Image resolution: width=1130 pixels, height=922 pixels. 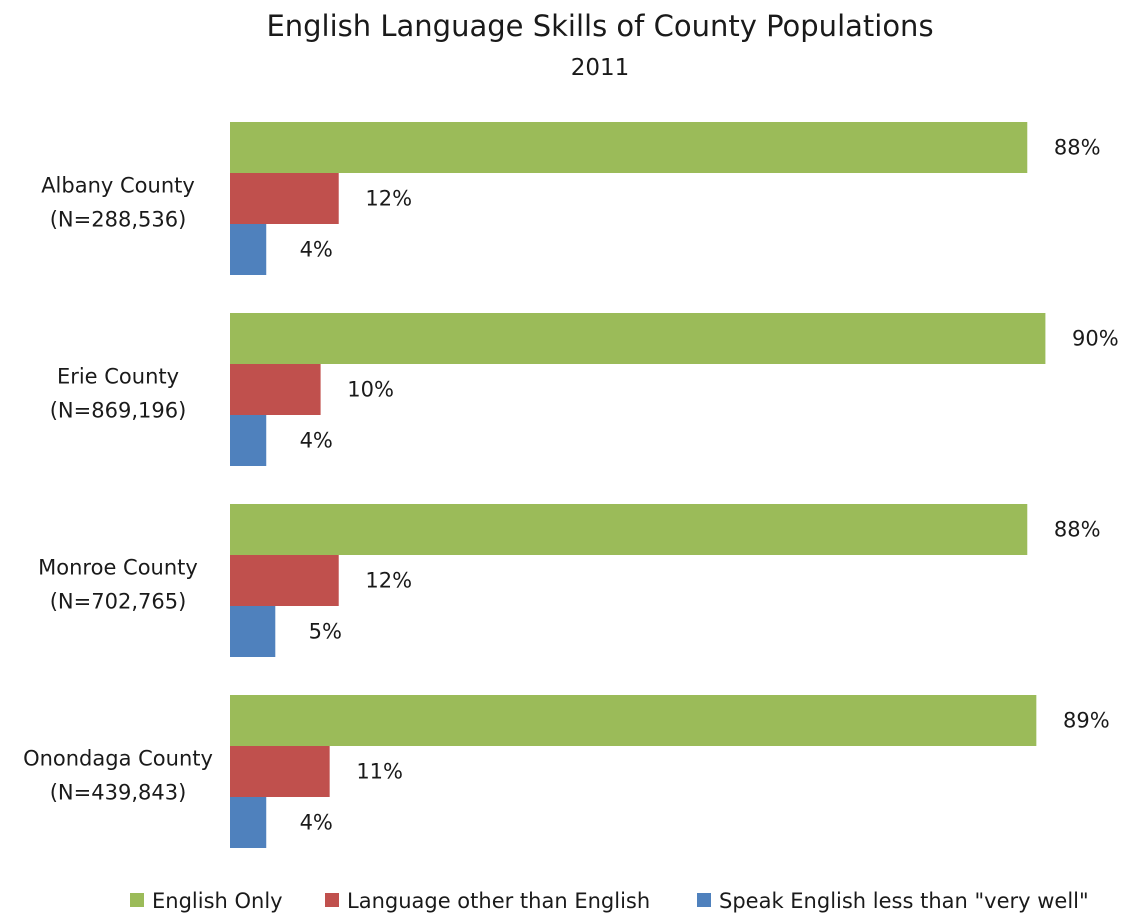 What do you see at coordinates (118, 186) in the screenshot?
I see `category-label: Albany County` at bounding box center [118, 186].